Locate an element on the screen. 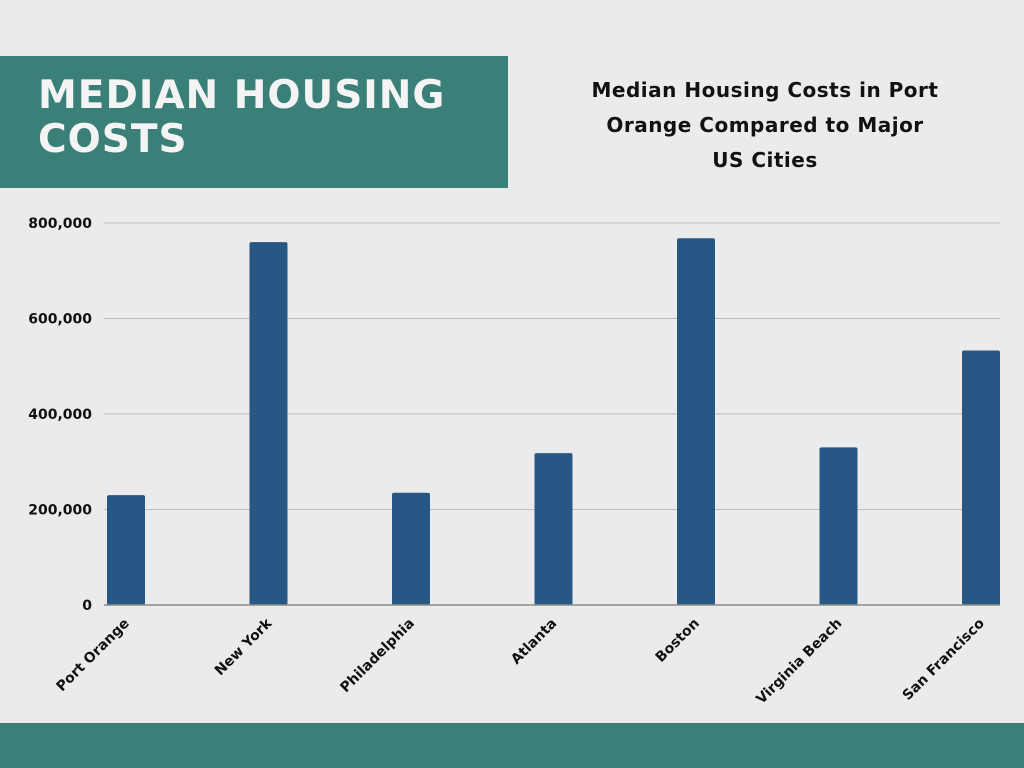  y-tick-label: 800,000 is located at coordinates (60, 224).